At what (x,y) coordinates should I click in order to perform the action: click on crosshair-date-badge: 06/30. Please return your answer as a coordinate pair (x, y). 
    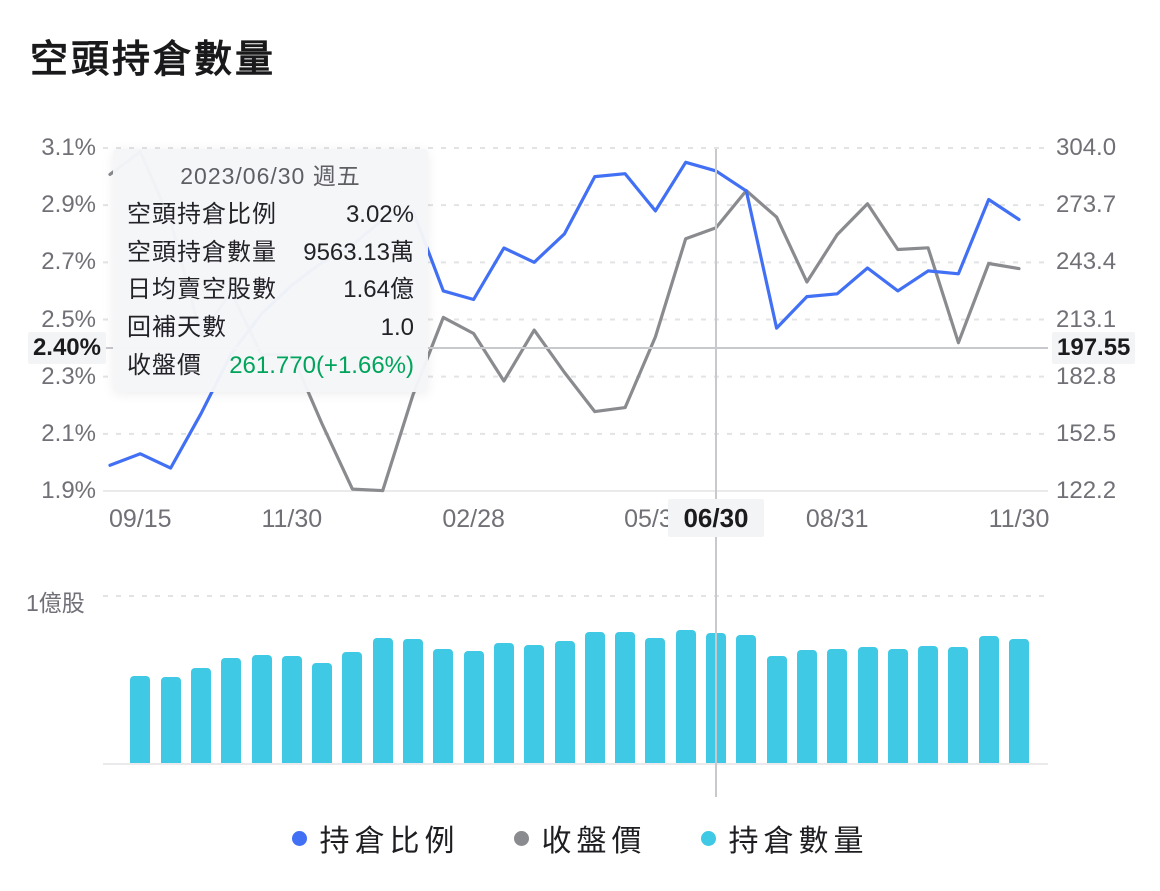
    Looking at the image, I should click on (716, 518).